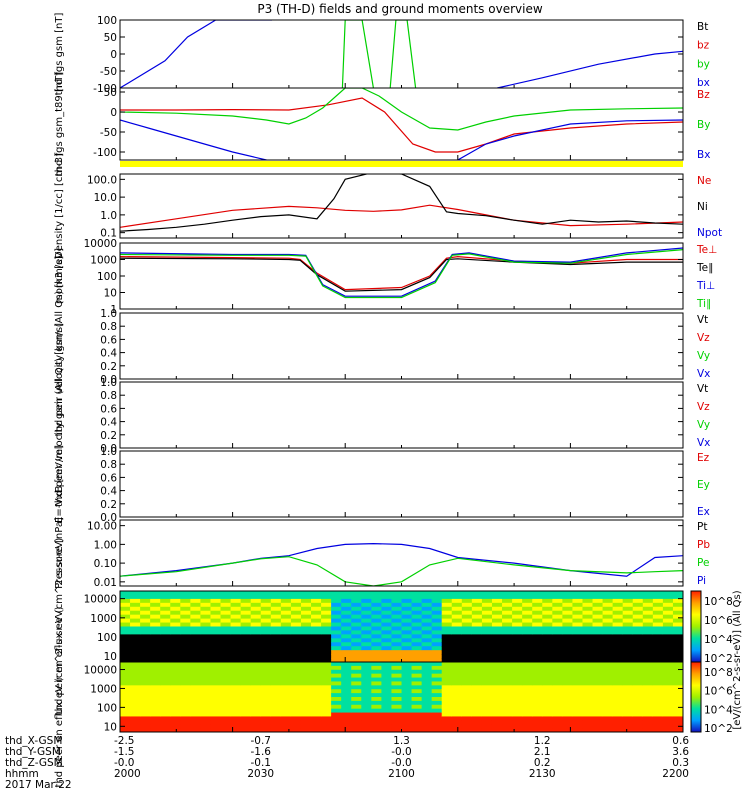 Image resolution: width=750 pixels, height=800 pixels. Describe the element at coordinates (110, 93) in the screenshot. I see `y-tick-label: 50` at that location.